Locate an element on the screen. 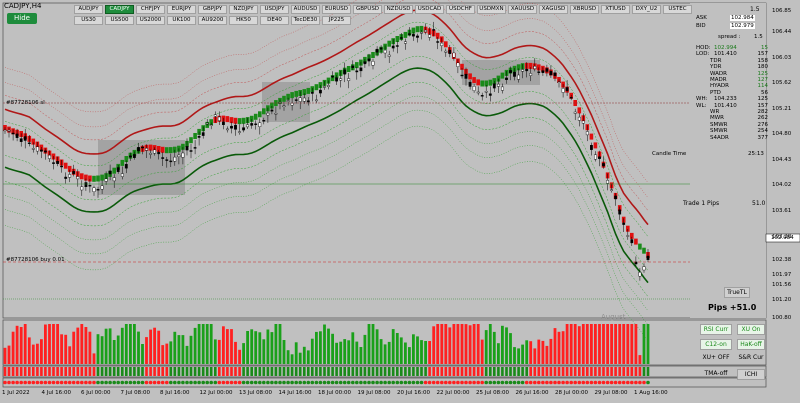 Image resolution: width=800 pixels, height=403 pixels. symbol-button-nzdusd: NZDUSD is located at coordinates (398, 9).